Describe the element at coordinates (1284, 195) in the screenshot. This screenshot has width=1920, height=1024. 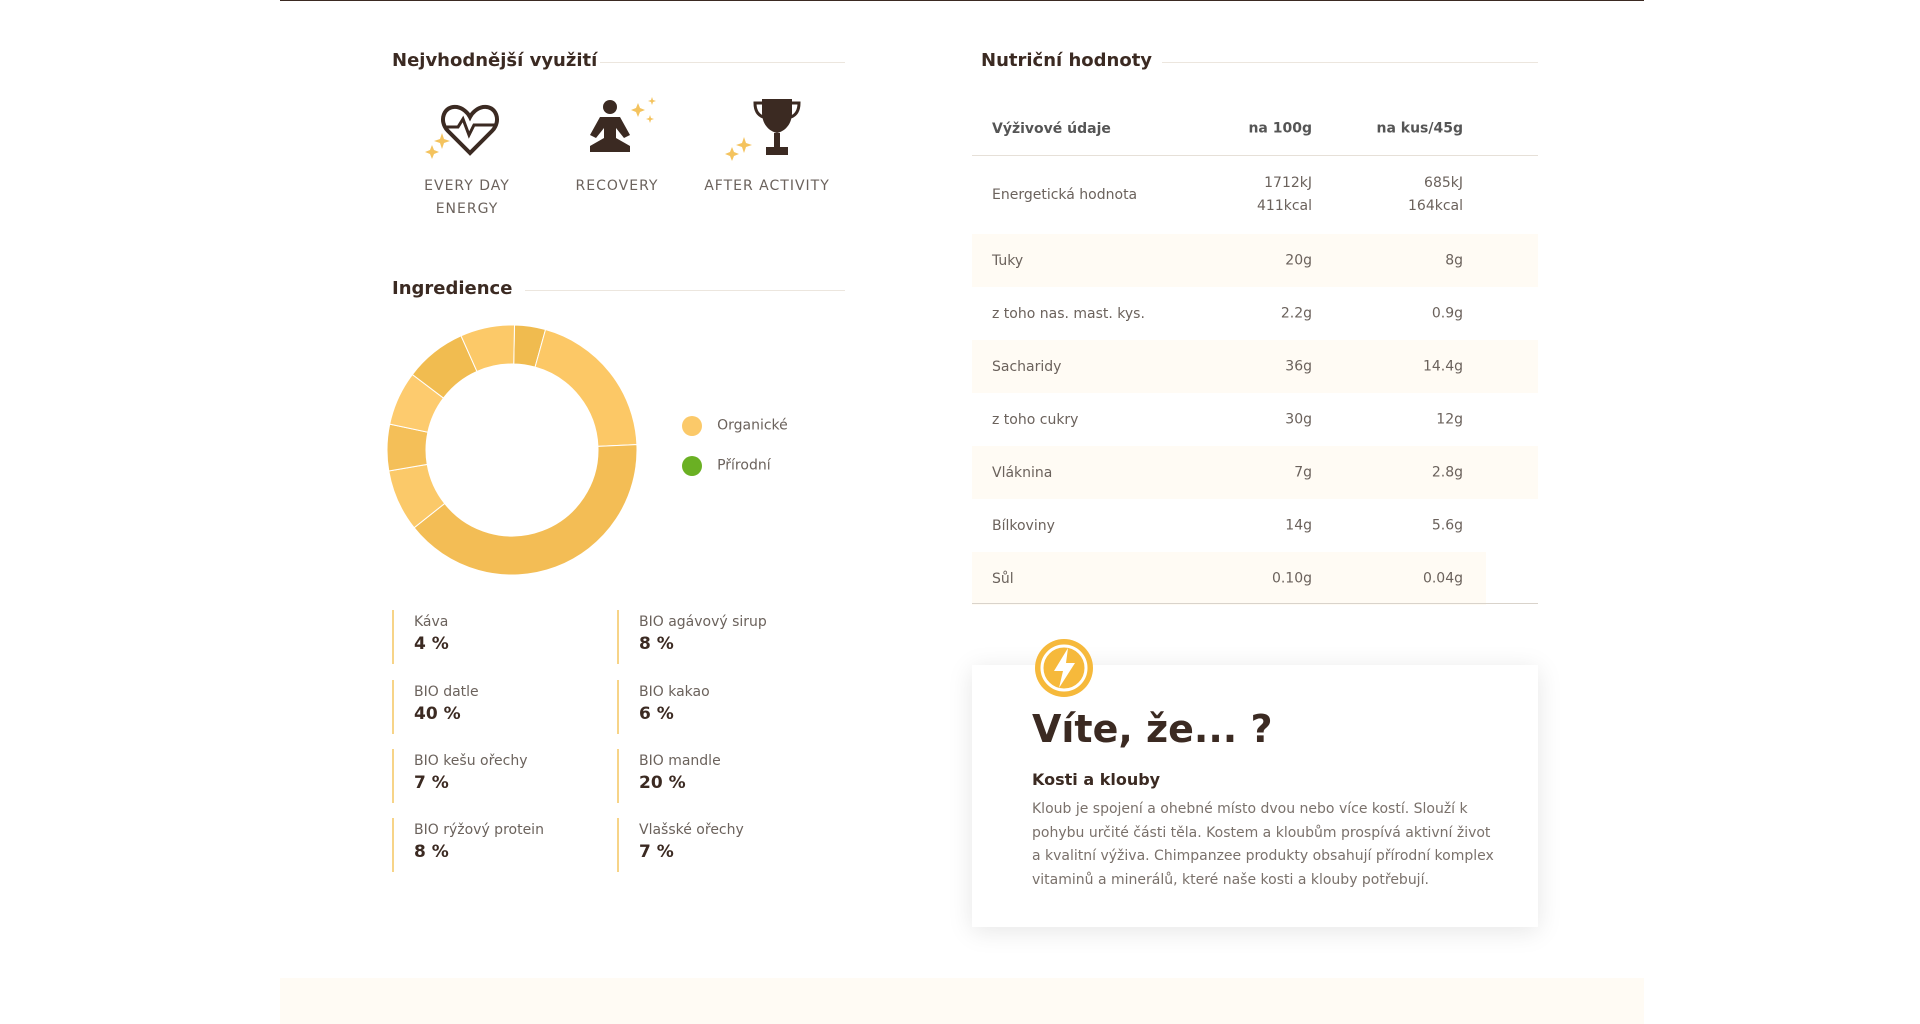
I see `row-value-100g: 1712kJ 411kcal` at that location.